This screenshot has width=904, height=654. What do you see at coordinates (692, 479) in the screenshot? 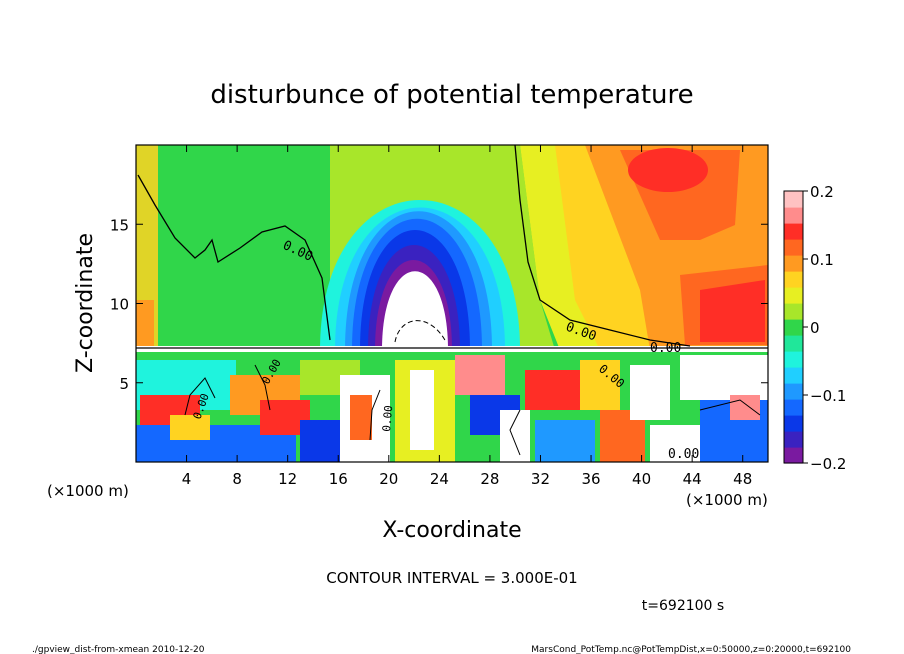
I see `x-tick-label: 44` at bounding box center [692, 479].